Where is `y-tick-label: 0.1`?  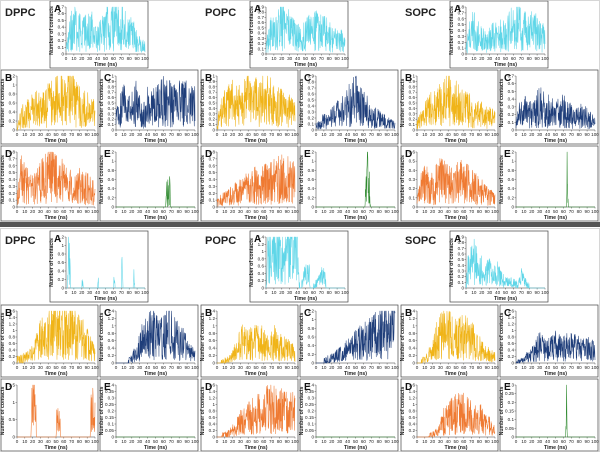
y-tick-label: 0.1 is located at coordinates (412, 197).